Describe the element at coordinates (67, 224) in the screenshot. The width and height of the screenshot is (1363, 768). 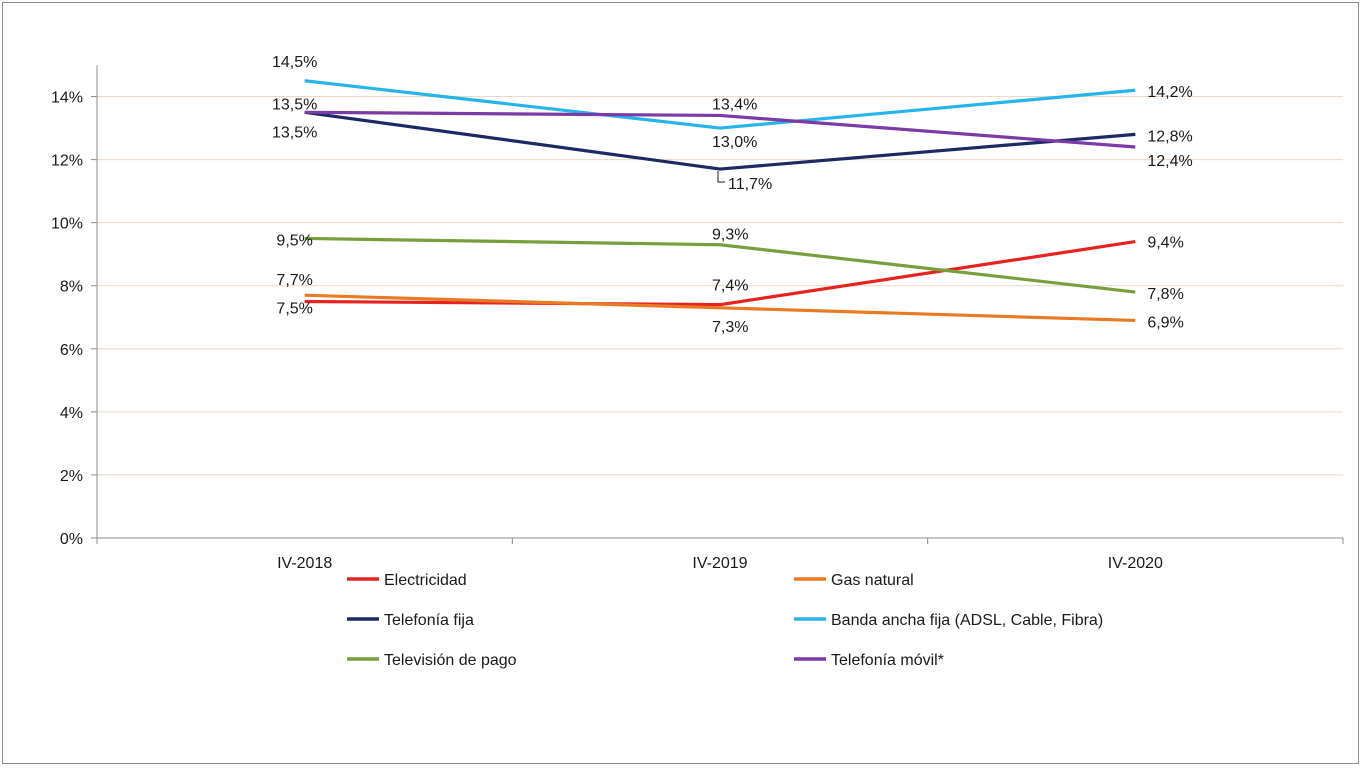
I see `y-tick-label: 10%` at that location.